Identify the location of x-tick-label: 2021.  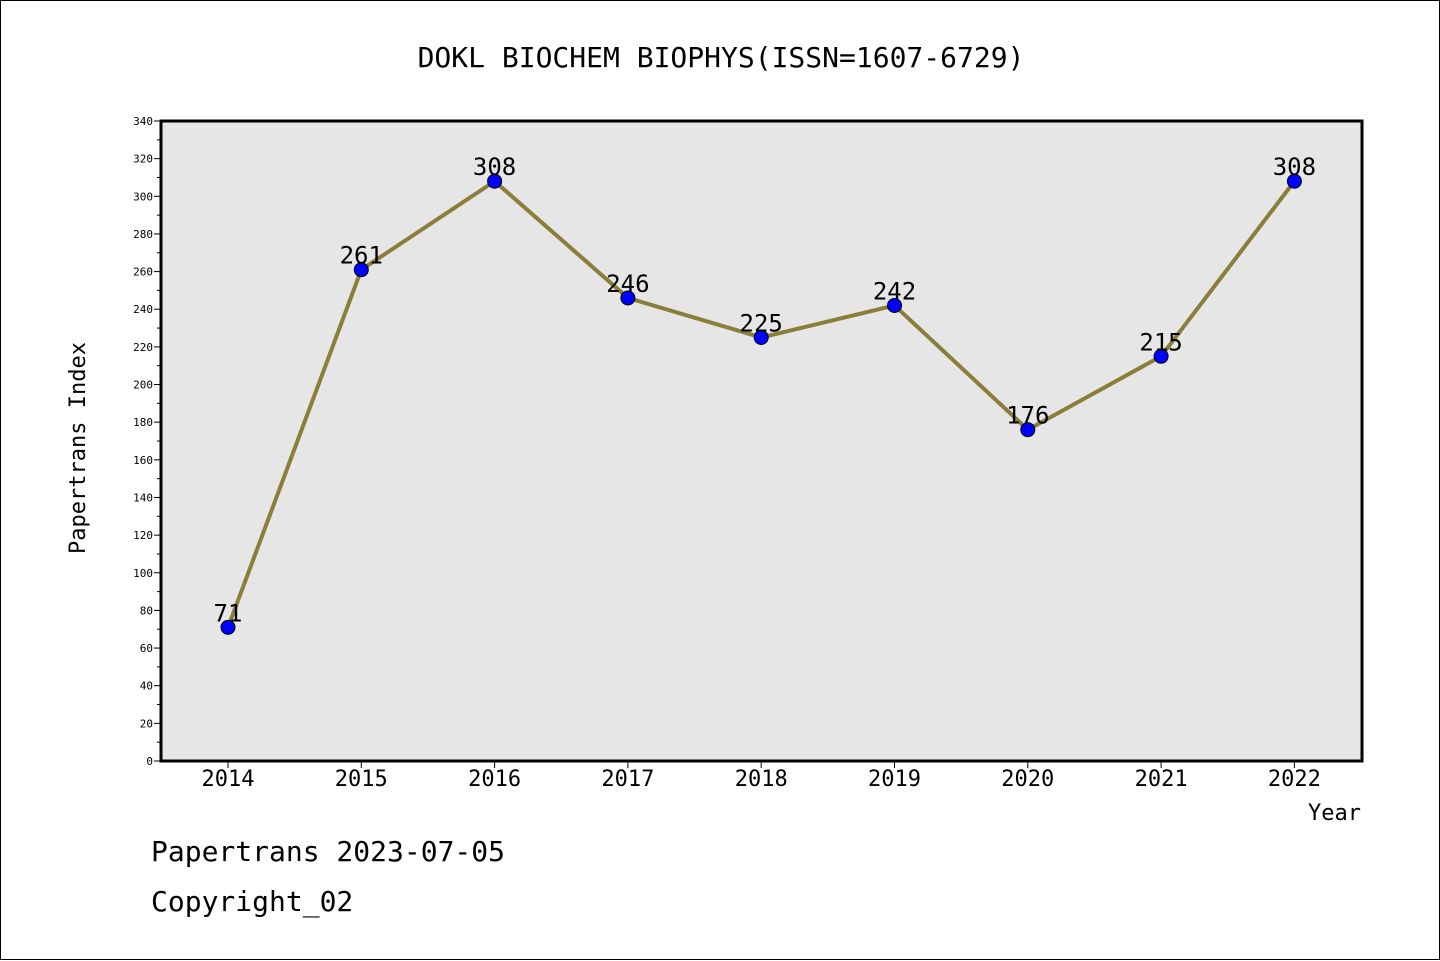
(1161, 779).